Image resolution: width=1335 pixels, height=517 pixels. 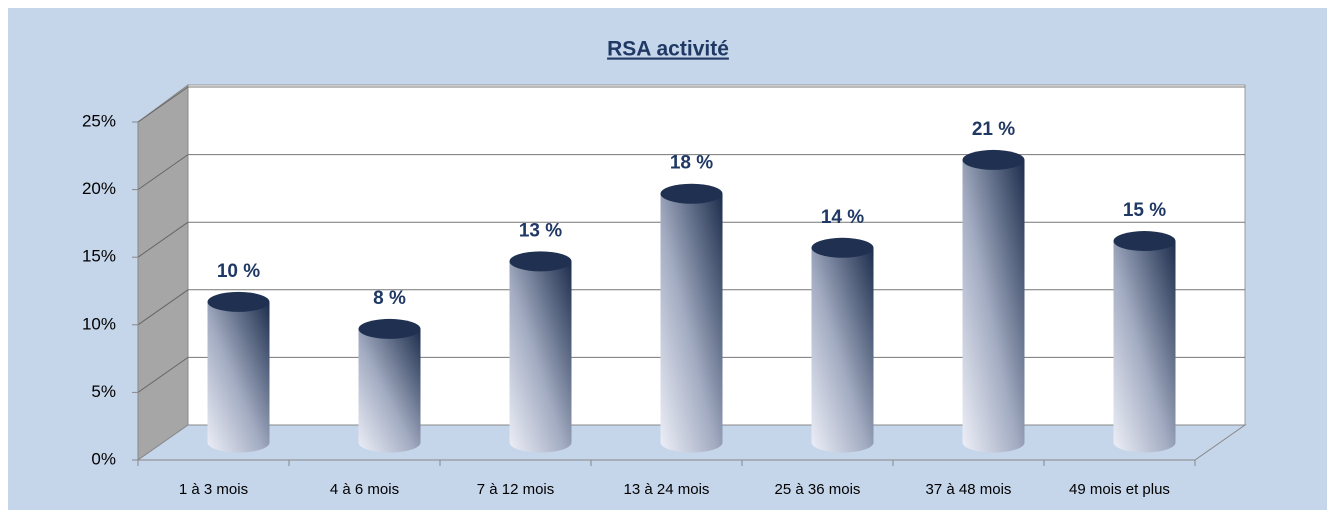 What do you see at coordinates (667, 489) in the screenshot?
I see `x-tick-label: 13 à 24 mois` at bounding box center [667, 489].